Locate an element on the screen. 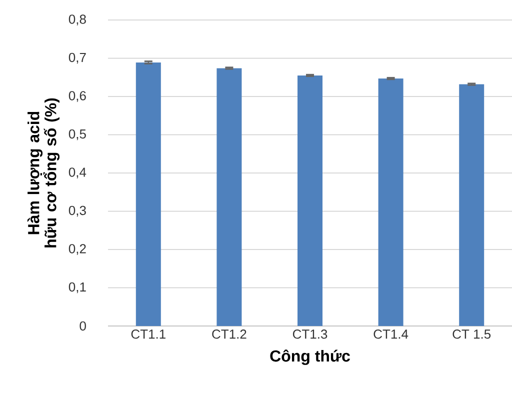 Image resolution: width=512 pixels, height=410 pixels. y-tick-label: 0 is located at coordinates (83, 326).